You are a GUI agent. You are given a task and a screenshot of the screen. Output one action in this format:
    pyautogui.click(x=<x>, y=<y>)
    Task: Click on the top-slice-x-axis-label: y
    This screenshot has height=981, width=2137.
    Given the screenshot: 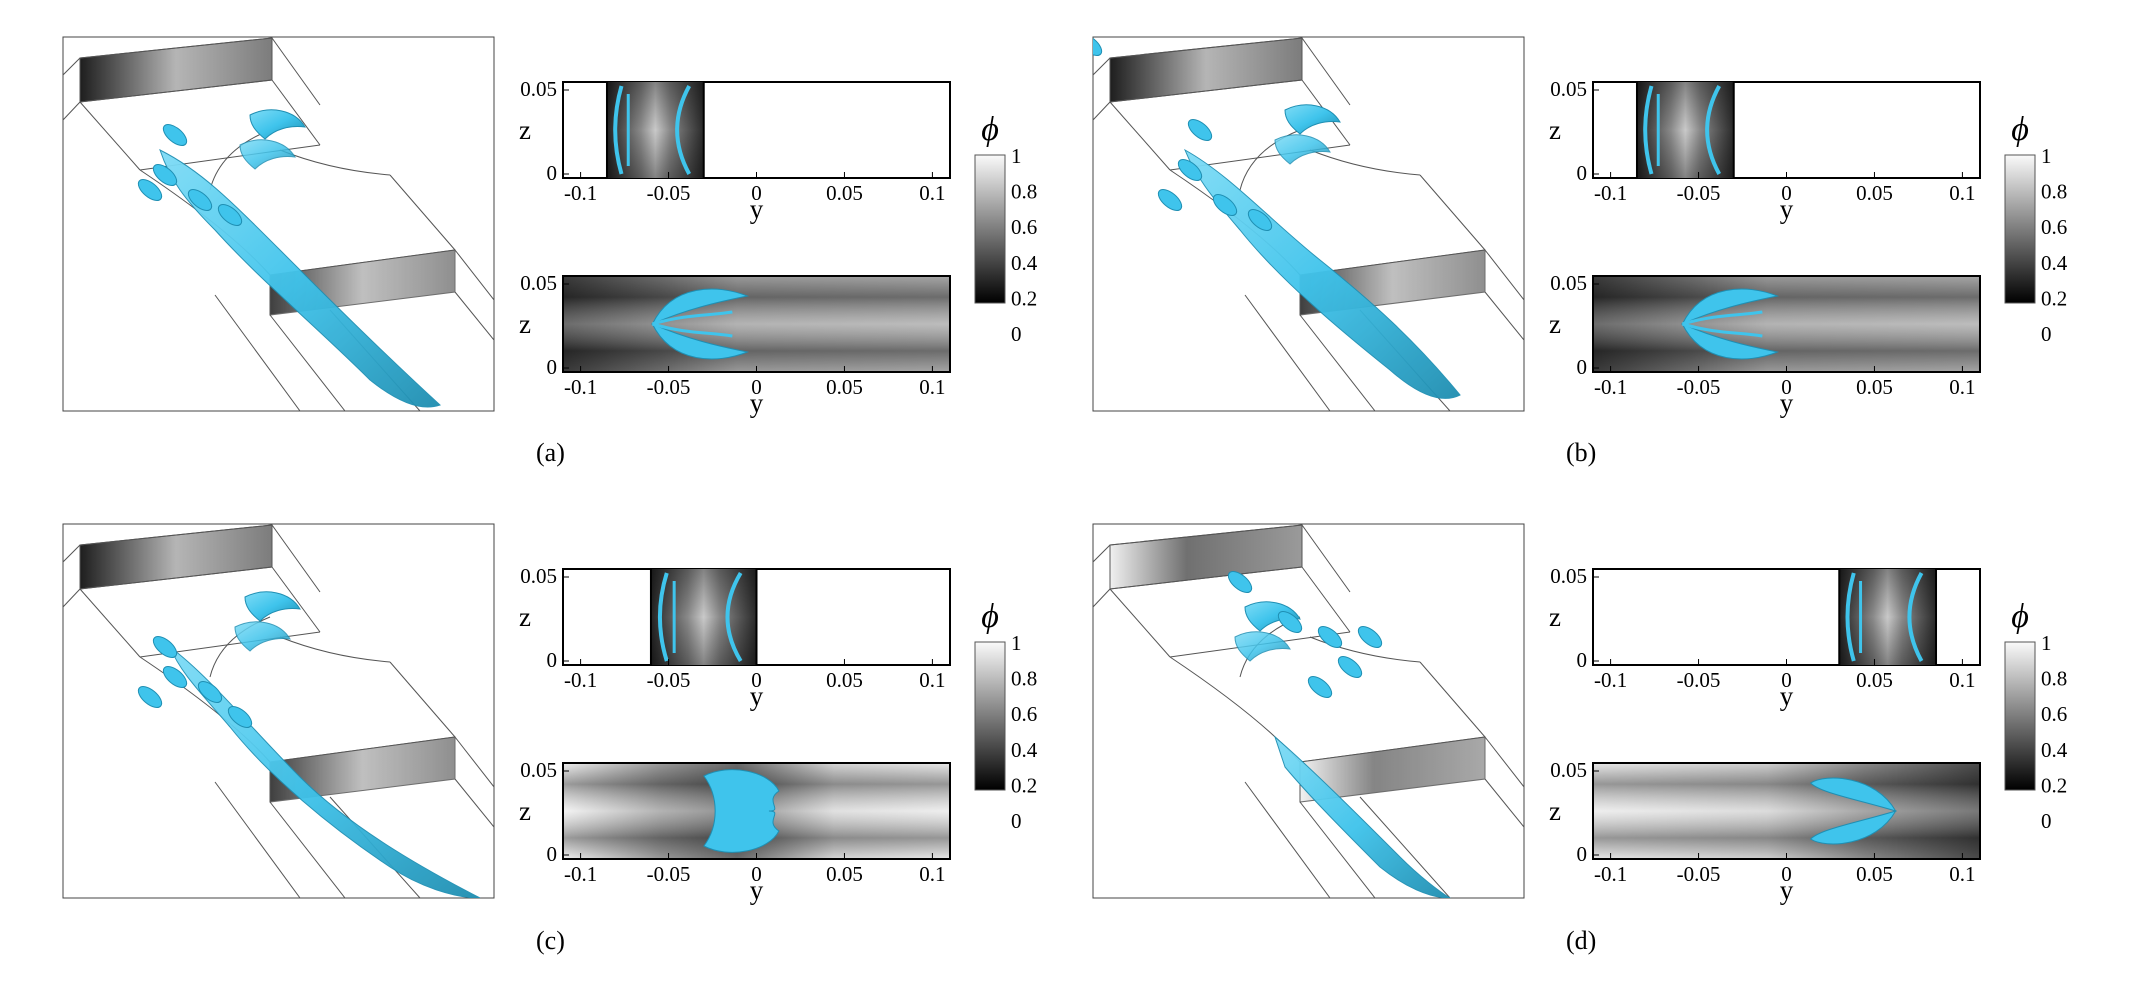 What is the action you would take?
    pyautogui.click(x=1787, y=209)
    